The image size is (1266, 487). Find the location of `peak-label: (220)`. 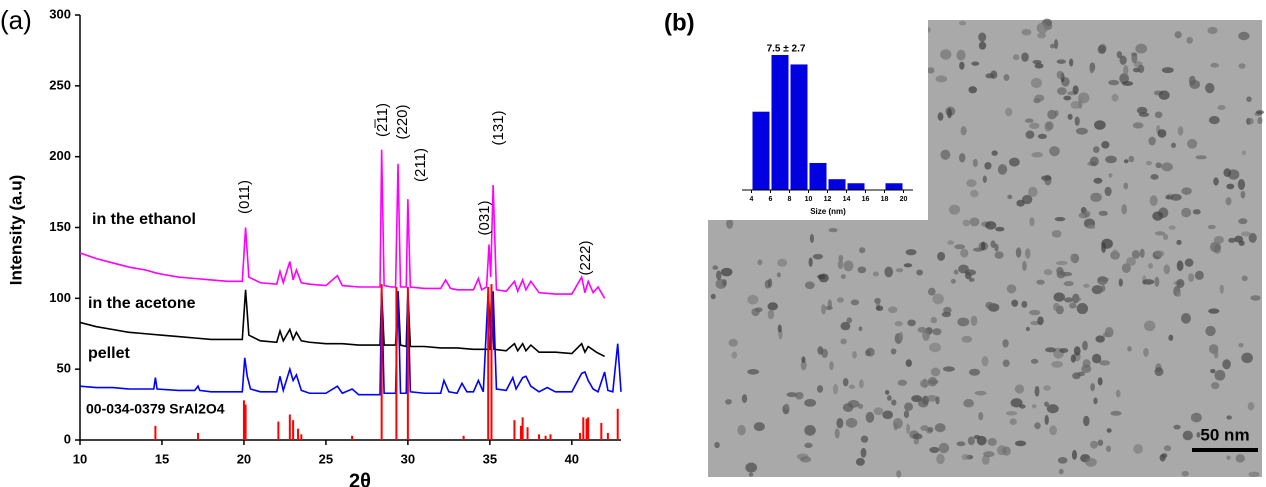

peak-label: (220) is located at coordinates (402, 121).